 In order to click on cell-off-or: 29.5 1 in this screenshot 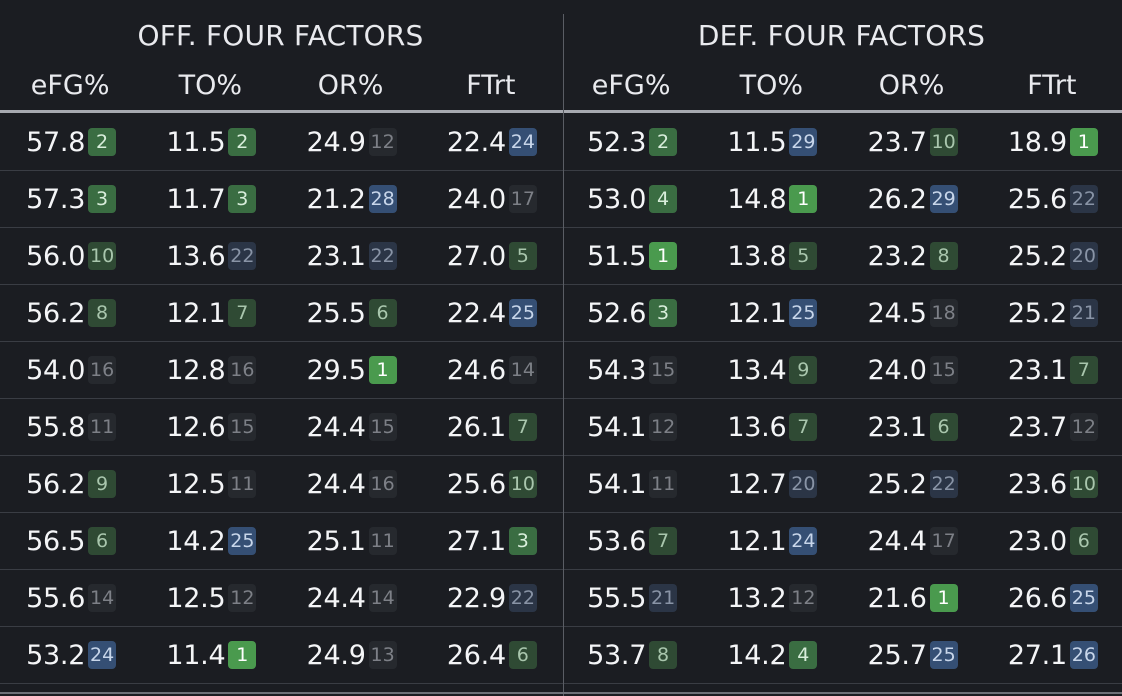, I will do `click(351, 370)`.